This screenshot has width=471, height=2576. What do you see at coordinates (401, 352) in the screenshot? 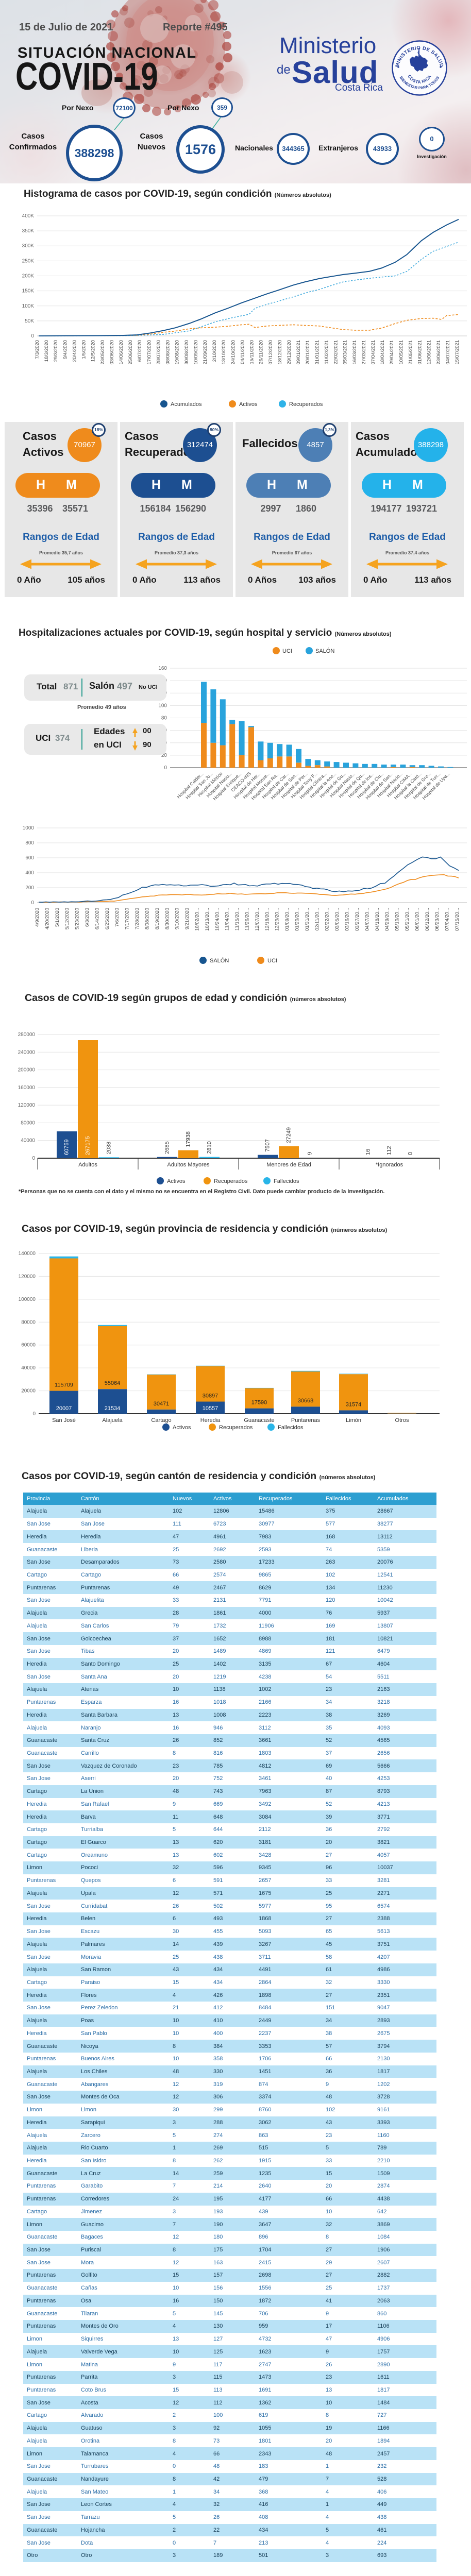
I see `svg-text: 10/05/2021` at bounding box center [401, 352].